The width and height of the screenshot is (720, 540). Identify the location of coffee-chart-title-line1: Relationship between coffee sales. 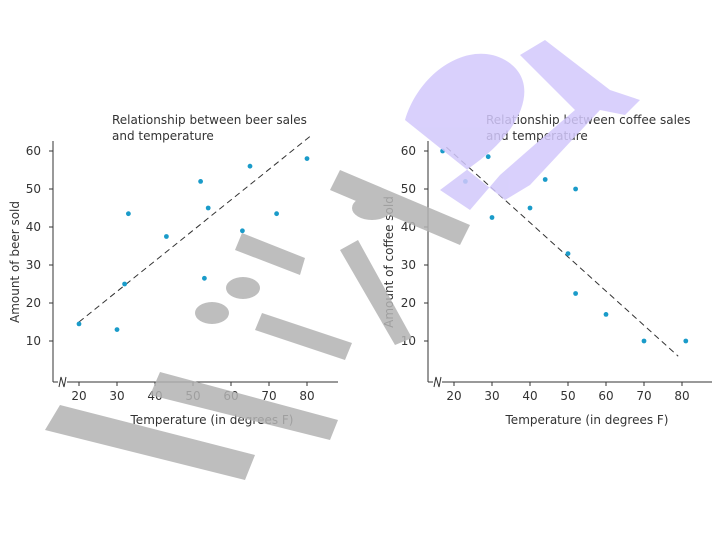
(588, 120).